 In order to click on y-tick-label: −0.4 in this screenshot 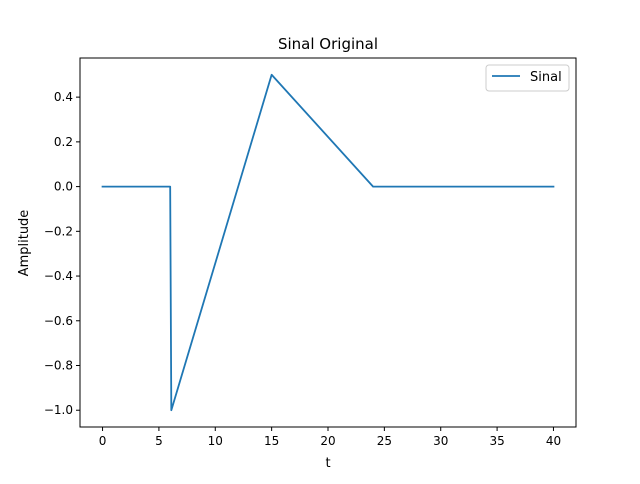, I will do `click(58, 276)`.